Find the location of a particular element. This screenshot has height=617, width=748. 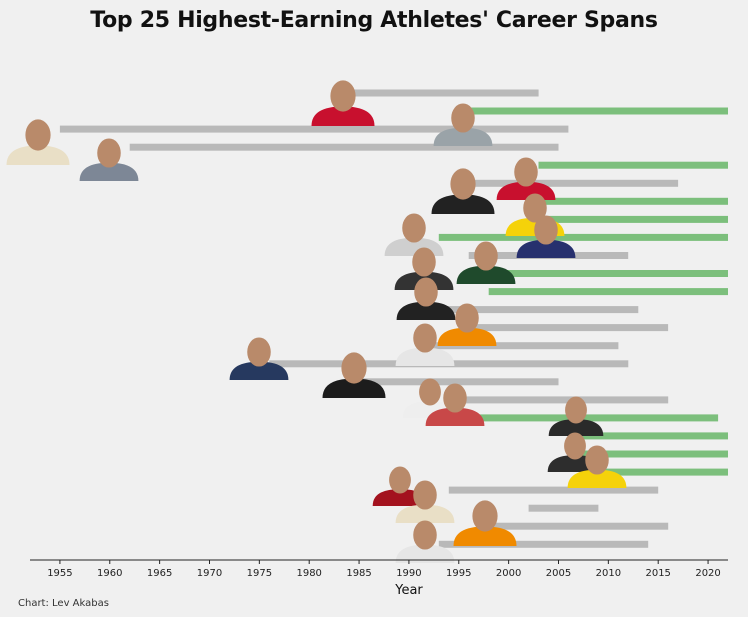

x-tick-label: 1985 is located at coordinates (358, 573).